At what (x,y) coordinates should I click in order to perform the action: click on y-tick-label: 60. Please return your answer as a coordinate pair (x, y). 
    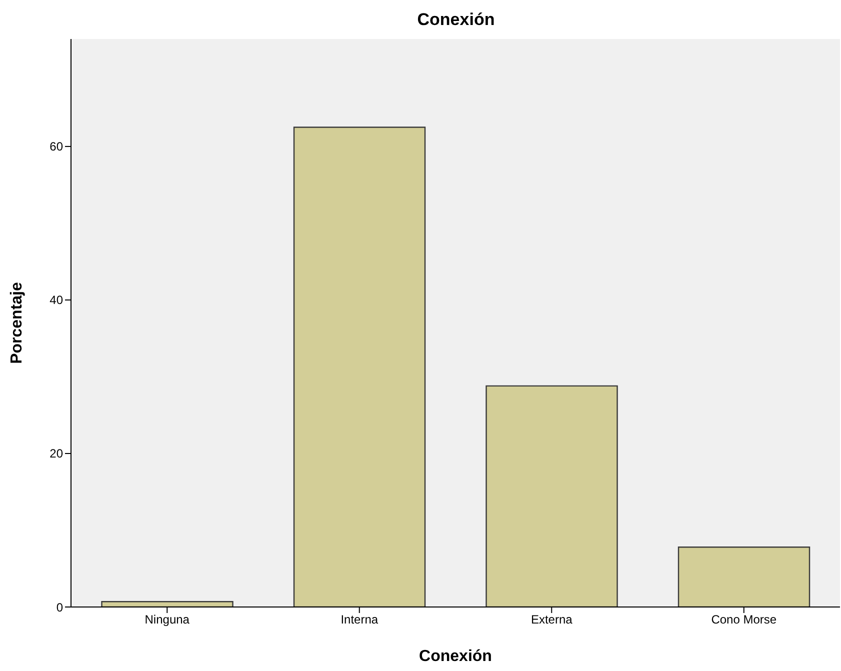
    Looking at the image, I should click on (57, 147).